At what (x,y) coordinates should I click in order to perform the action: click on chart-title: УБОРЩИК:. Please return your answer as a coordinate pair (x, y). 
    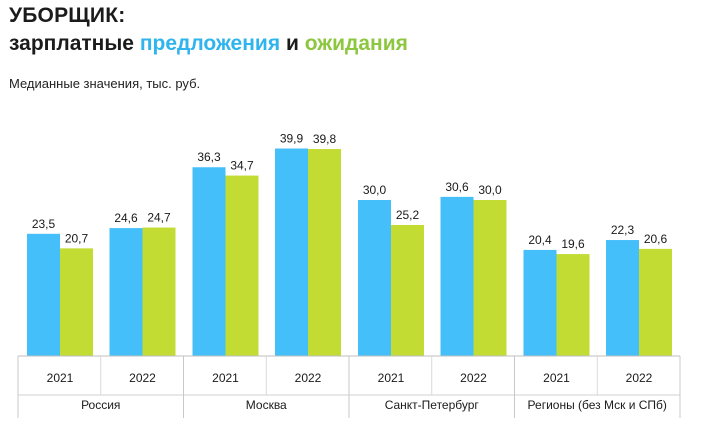
    Looking at the image, I should click on (67, 15).